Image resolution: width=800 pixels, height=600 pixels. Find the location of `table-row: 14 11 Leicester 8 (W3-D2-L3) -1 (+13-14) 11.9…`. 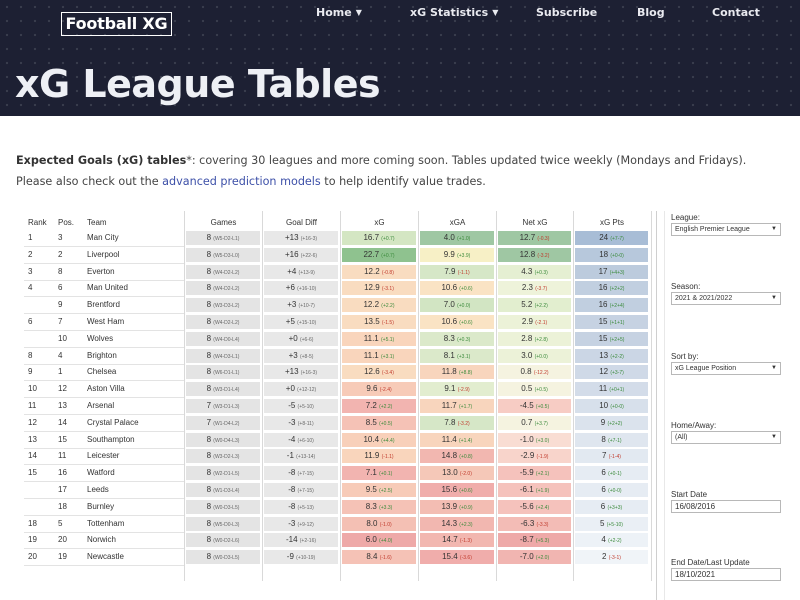

table-row: 14 11 Leicester 8 (W3-D2-L3) -1 (+13-14) 11.9… is located at coordinates (338, 457).